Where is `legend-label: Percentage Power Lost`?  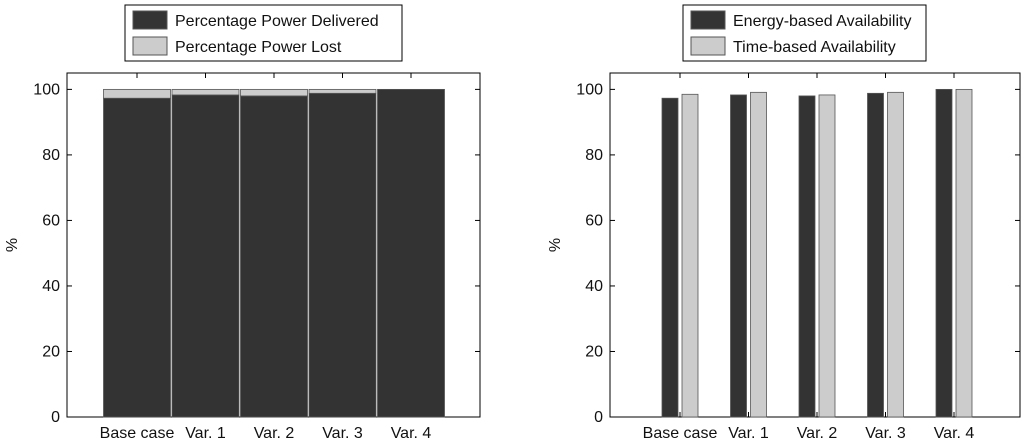 legend-label: Percentage Power Lost is located at coordinates (258, 47).